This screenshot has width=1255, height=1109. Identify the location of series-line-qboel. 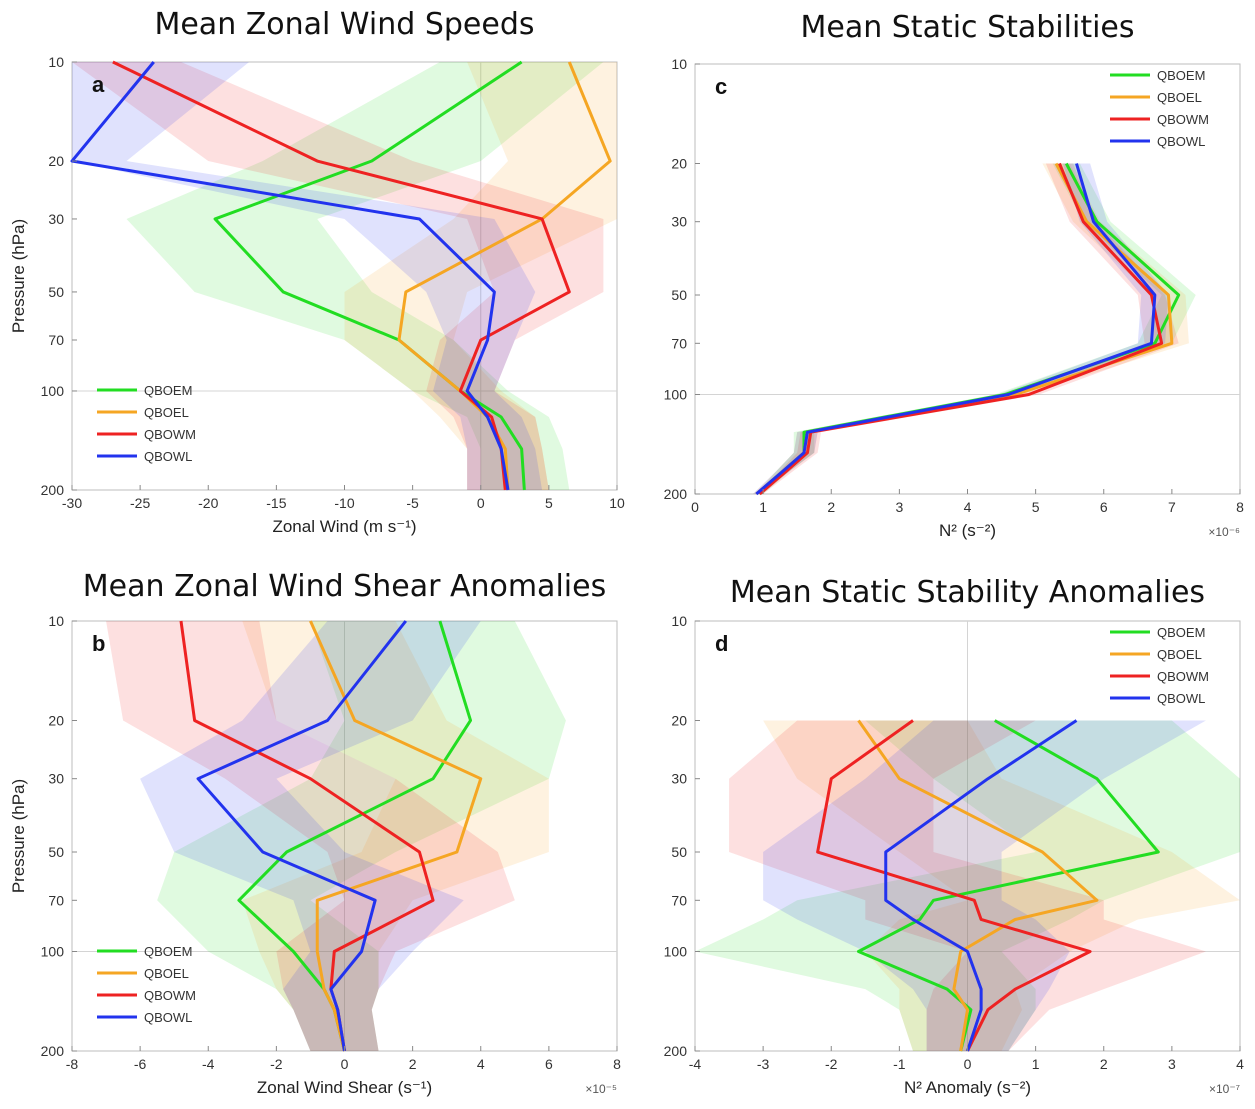
(396, 836).